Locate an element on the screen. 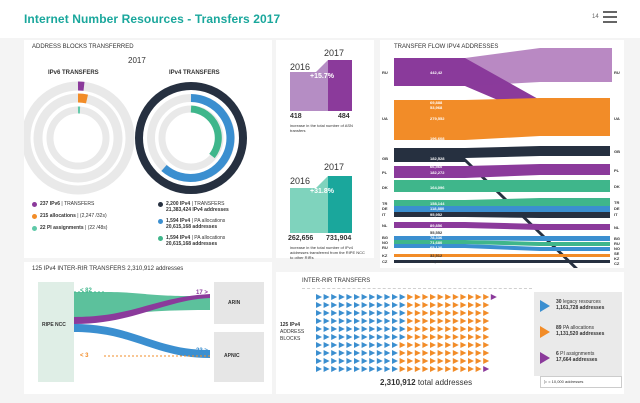  ipv6-legend-1: 237 IPv6 | TRANSFERS is located at coordinates (67, 204).